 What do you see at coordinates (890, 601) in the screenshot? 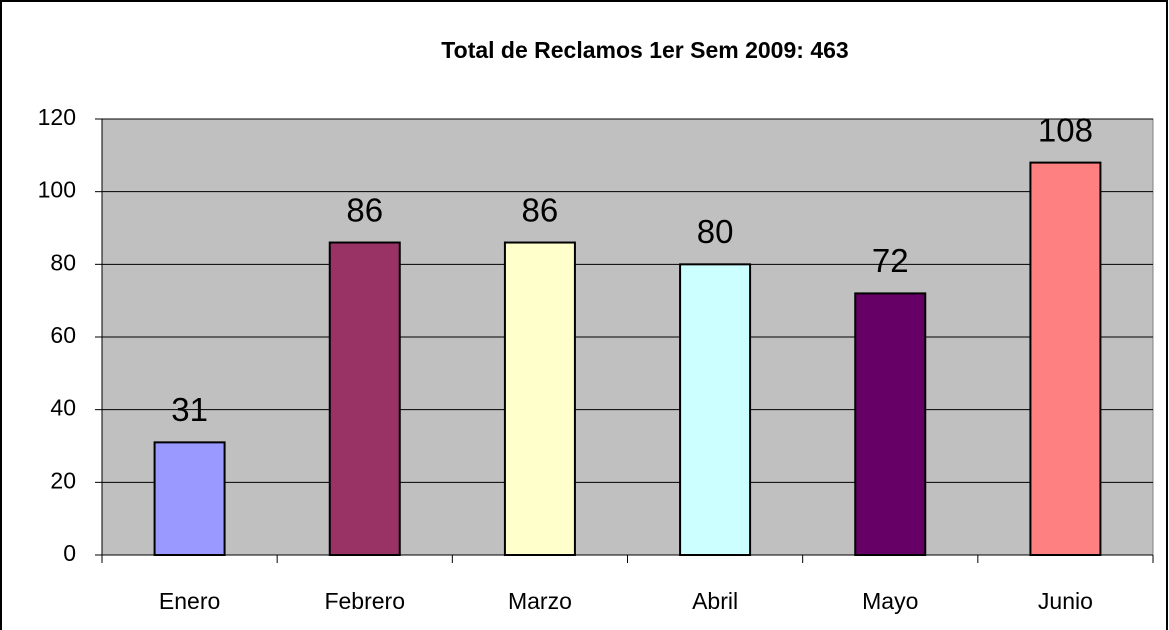
I see `x-tick-label: Mayo` at bounding box center [890, 601].